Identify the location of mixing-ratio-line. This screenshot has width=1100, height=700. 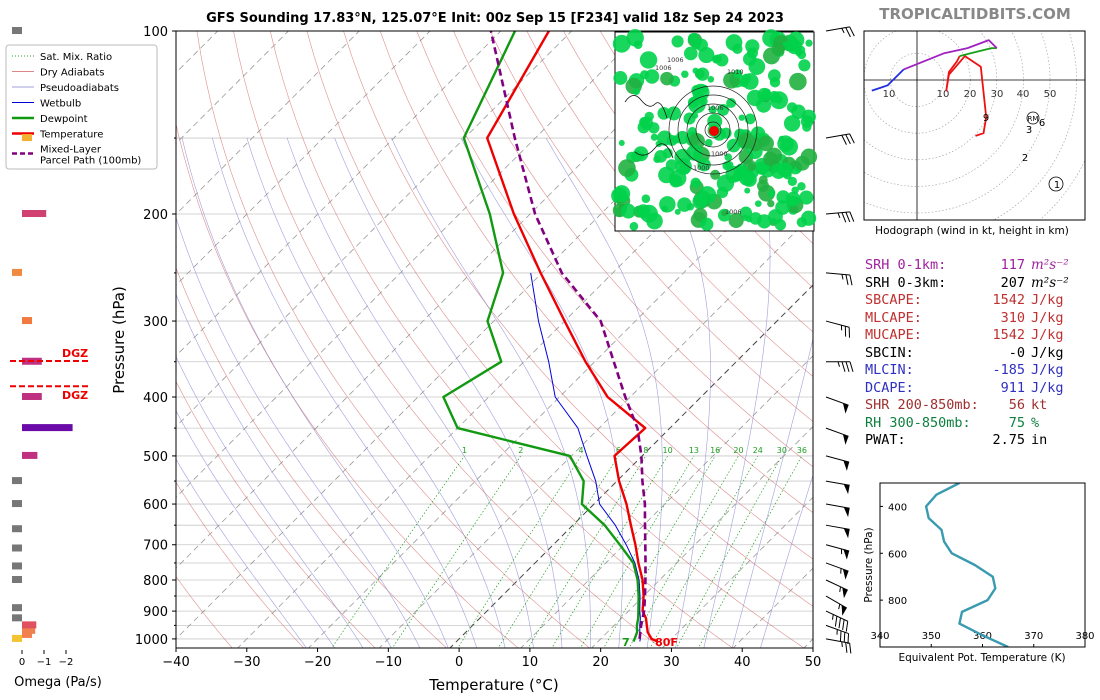
(683, 551).